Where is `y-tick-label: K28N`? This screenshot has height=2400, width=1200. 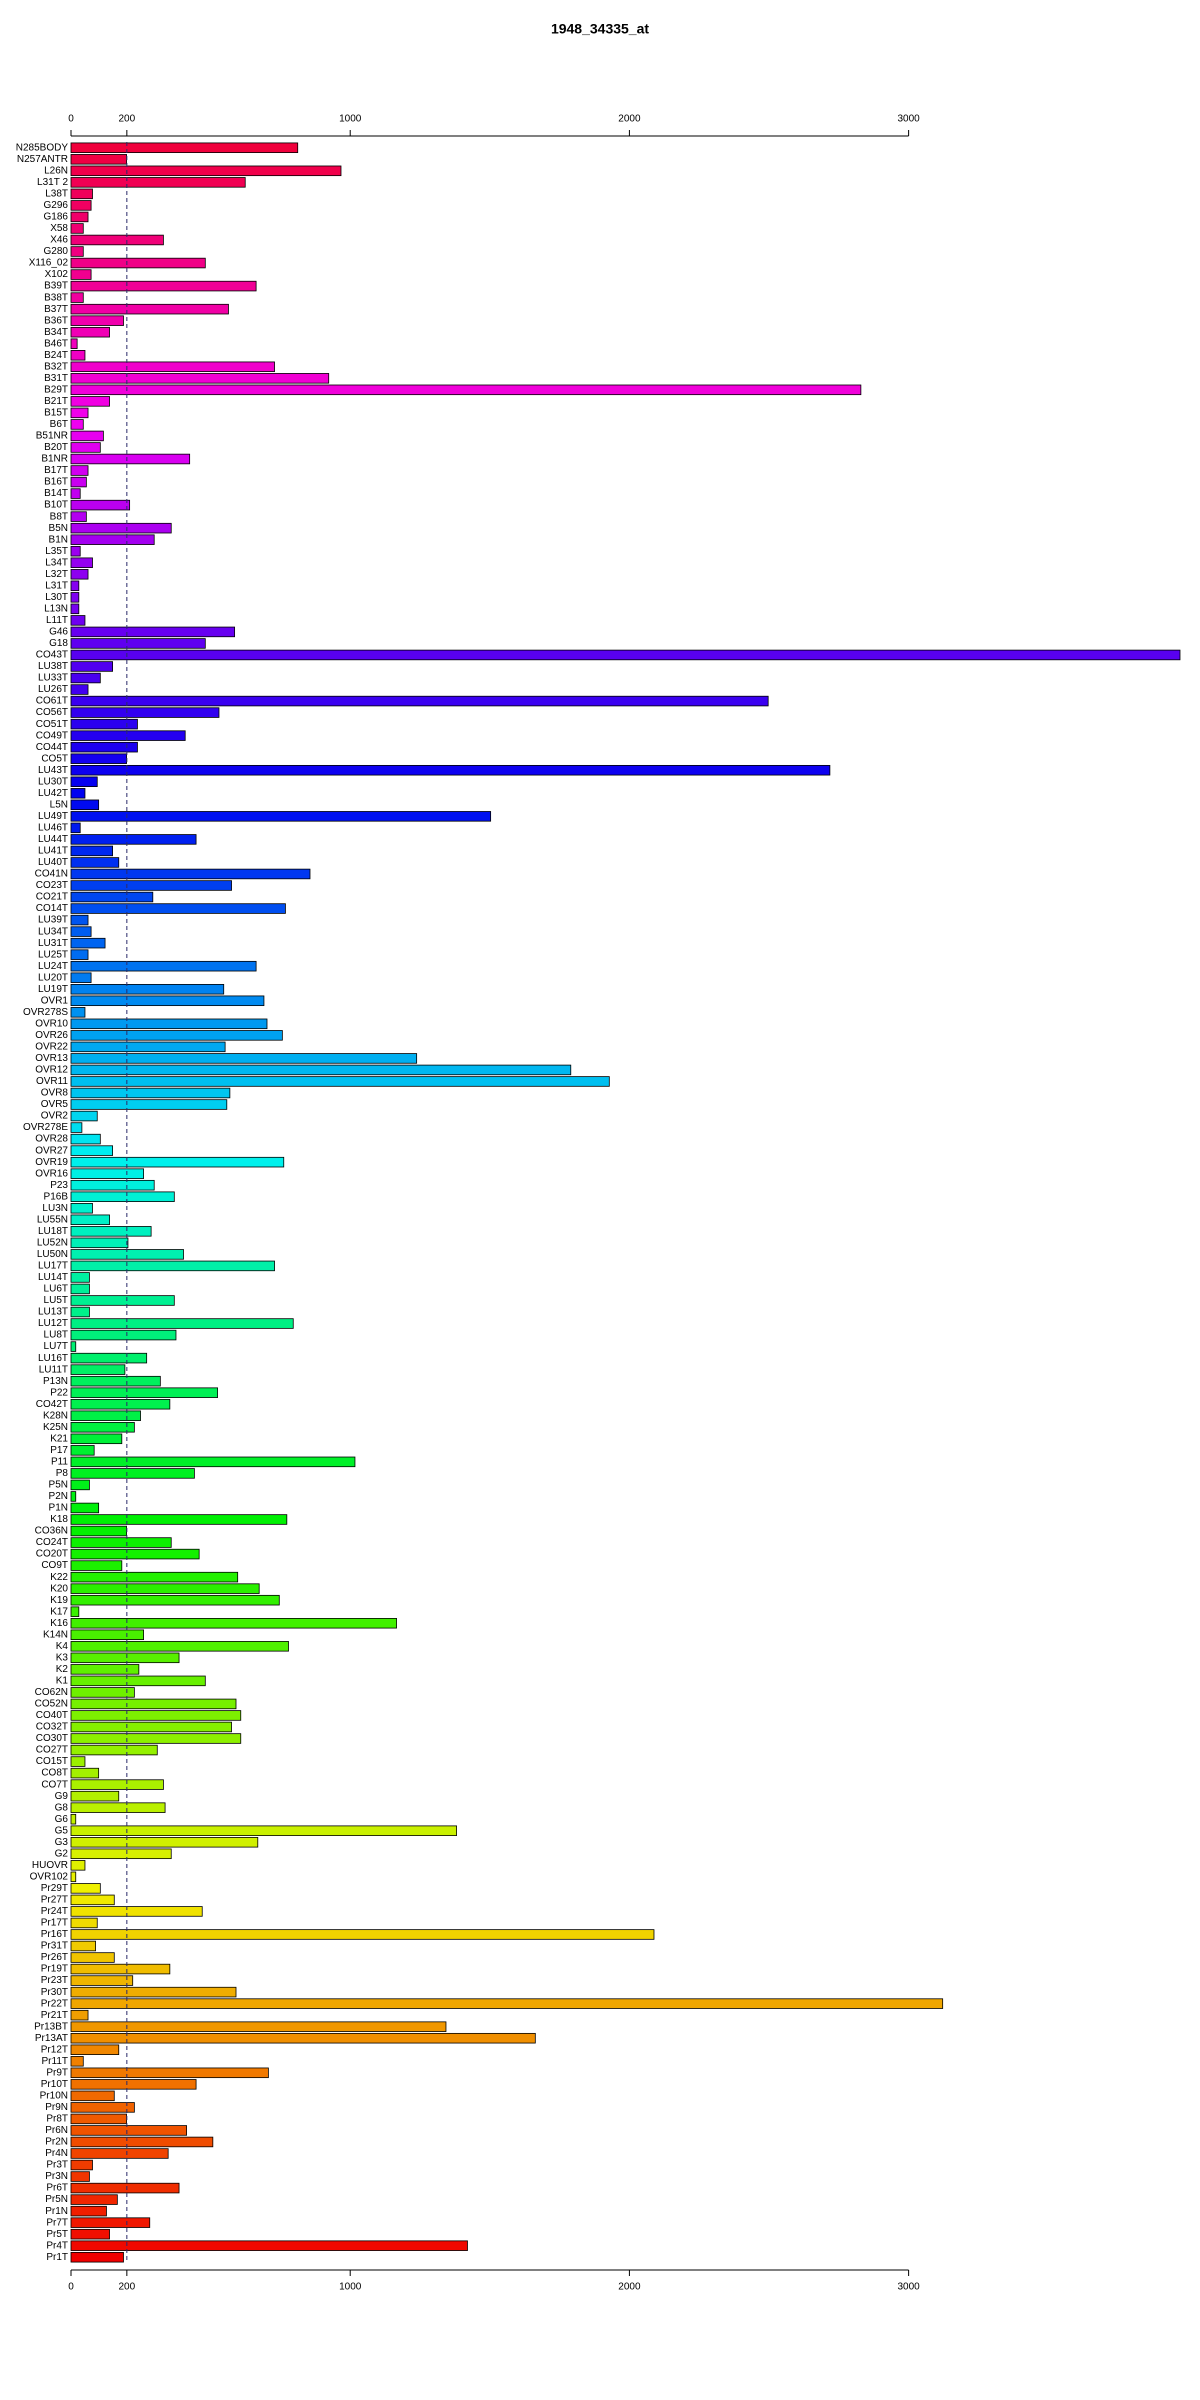
y-tick-label: K28N is located at coordinates (55, 1415).